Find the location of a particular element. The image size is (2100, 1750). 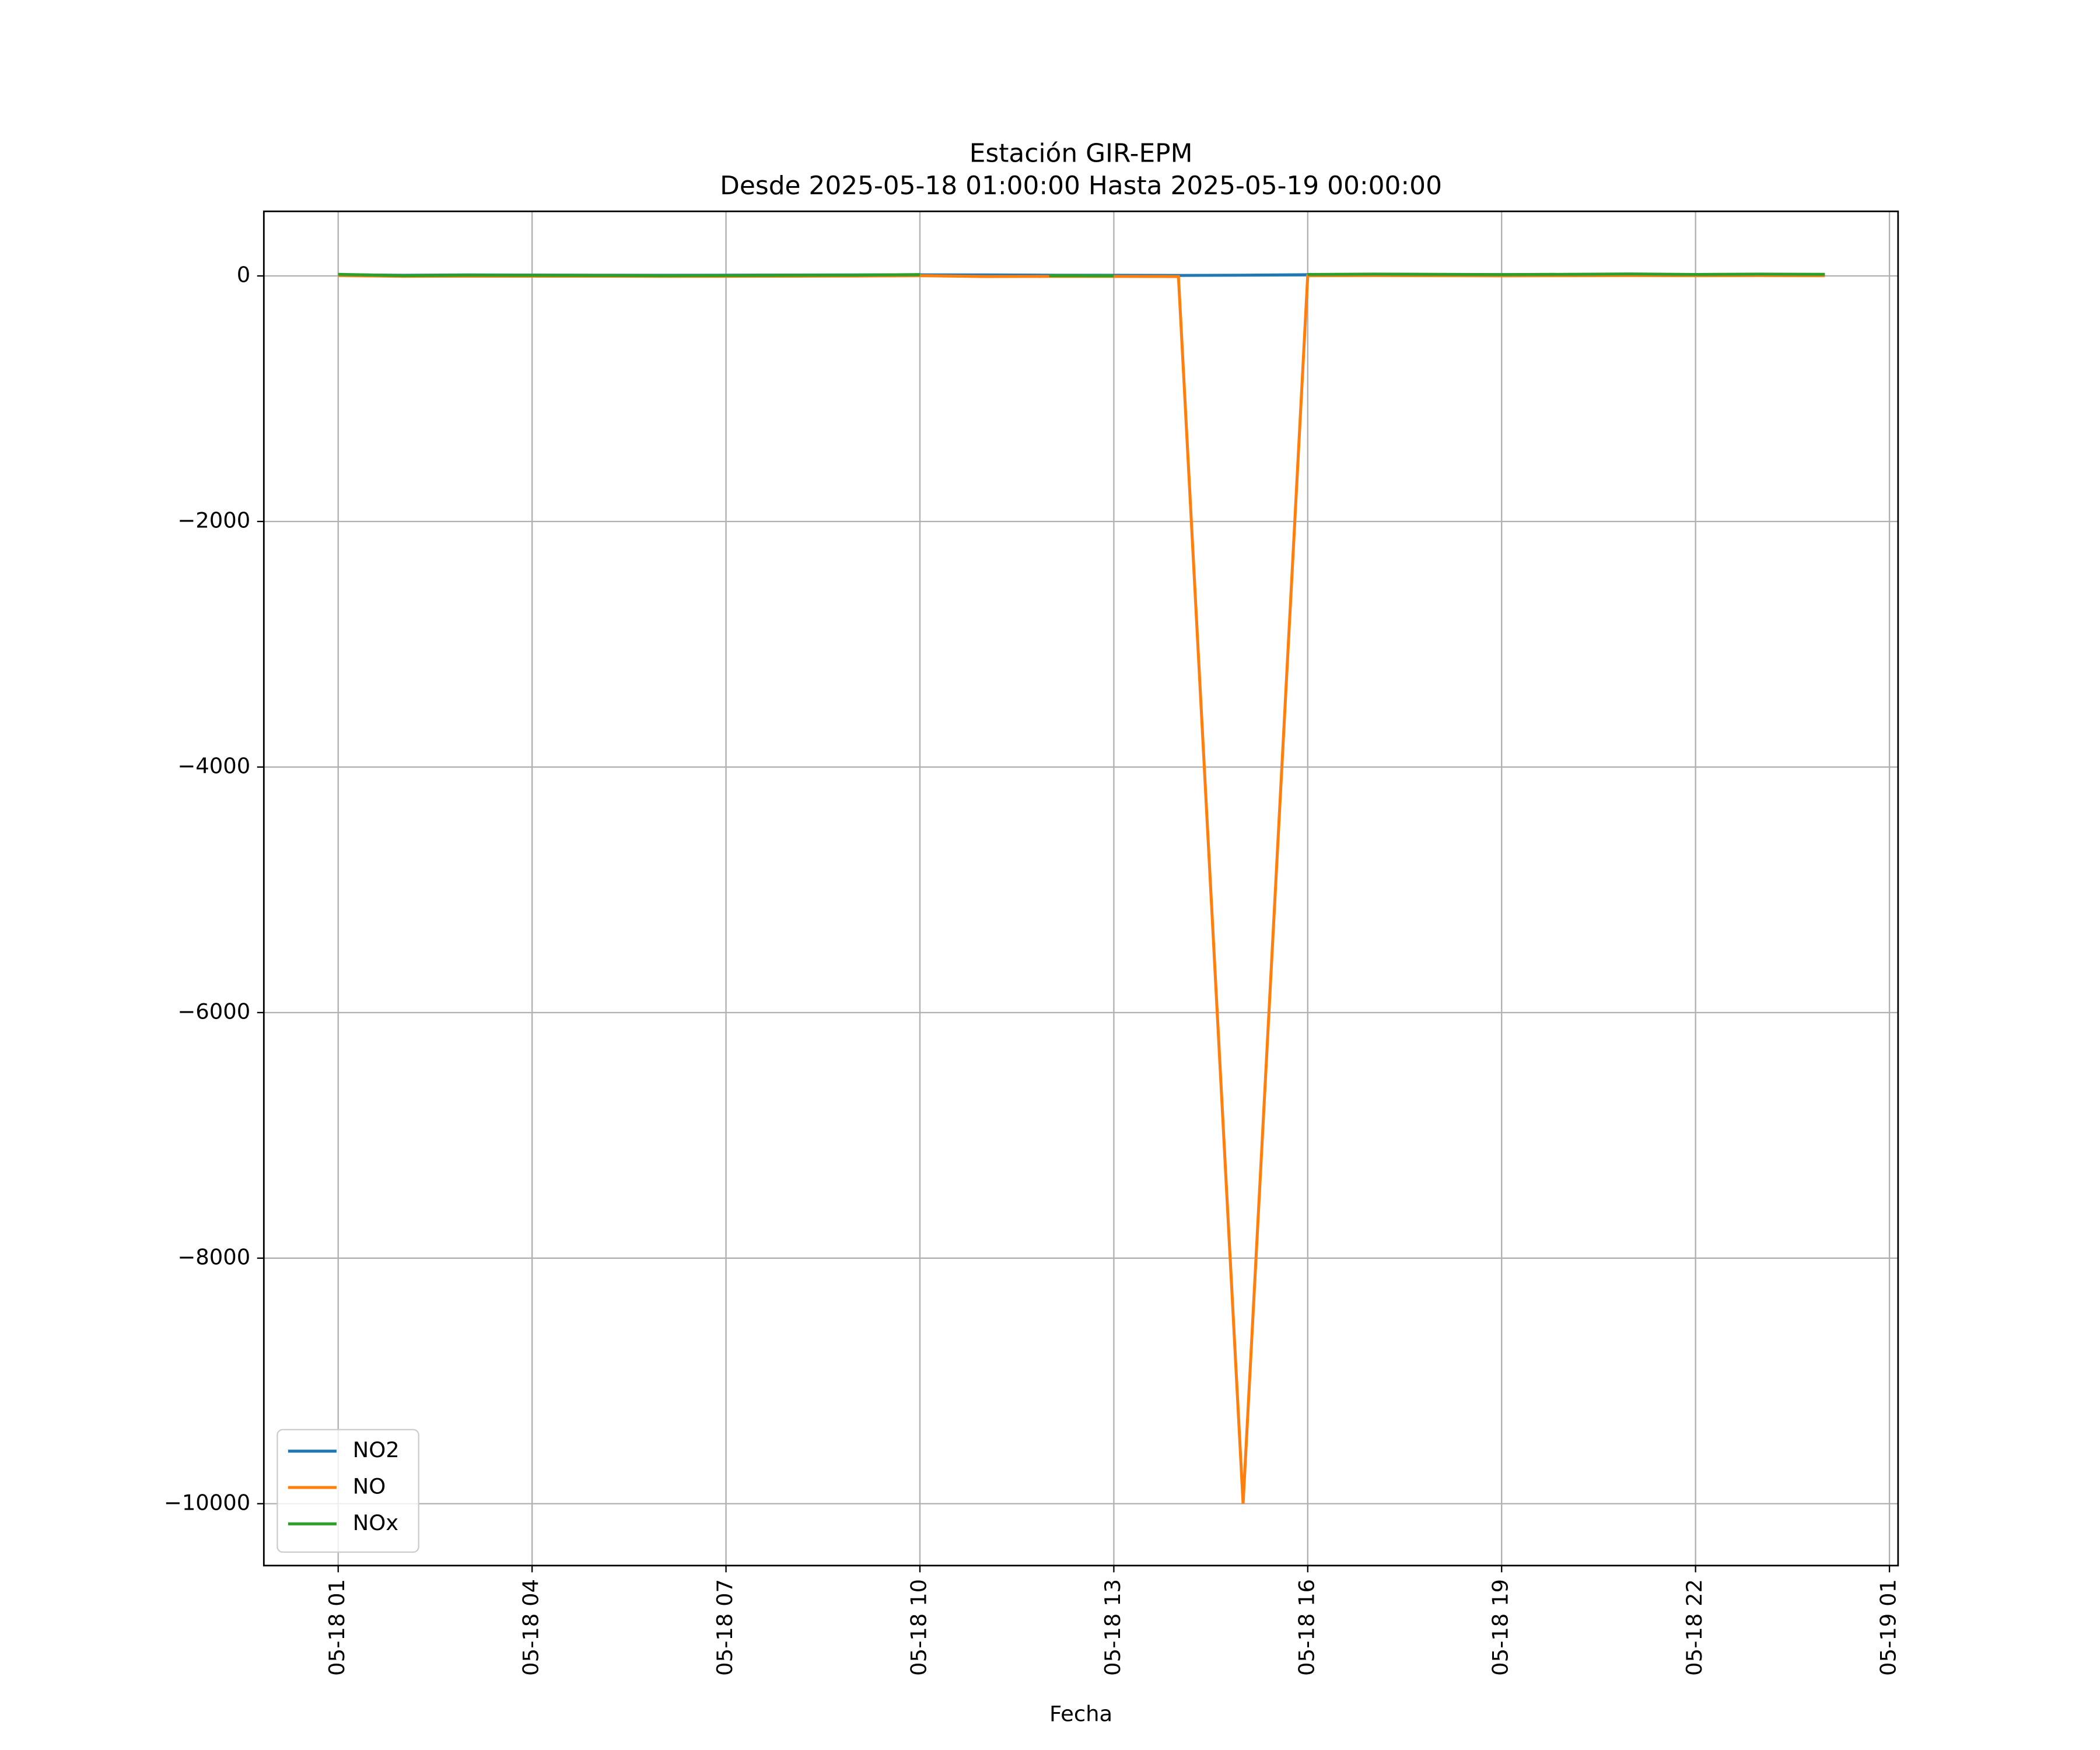

legend-label: NO is located at coordinates (370, 1486).